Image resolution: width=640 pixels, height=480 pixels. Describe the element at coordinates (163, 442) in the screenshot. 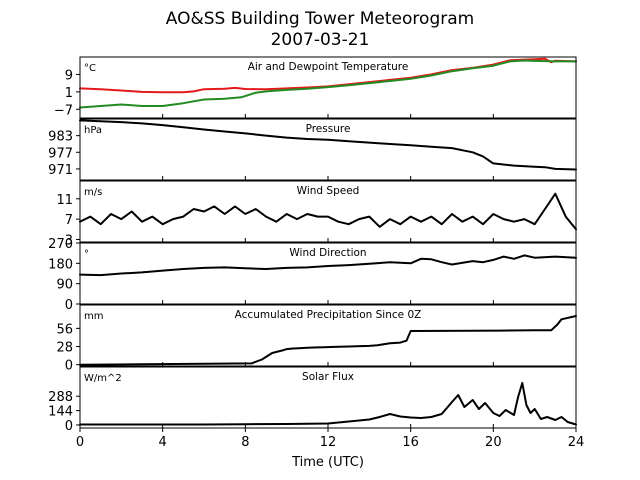

I see `x-tick-label: 4` at that location.